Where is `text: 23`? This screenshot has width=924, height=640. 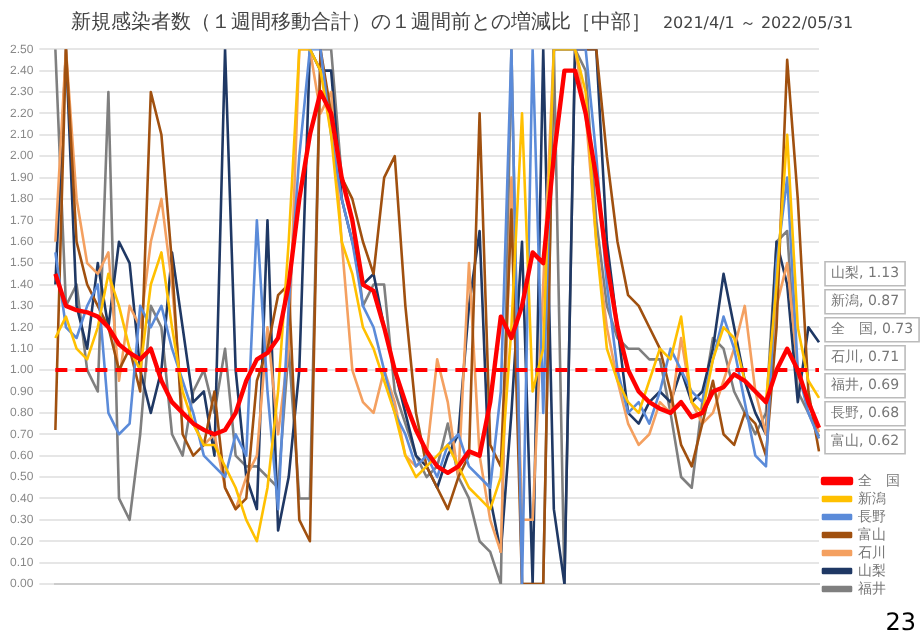 text: 23 is located at coordinates (900, 622).